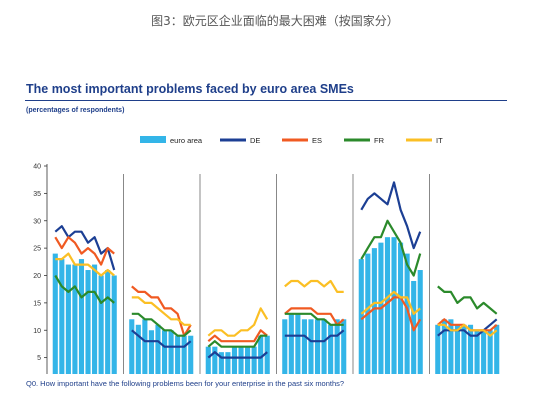  What do you see at coordinates (37, 303) in the screenshot?
I see `y-tick-label: 15` at bounding box center [37, 303].